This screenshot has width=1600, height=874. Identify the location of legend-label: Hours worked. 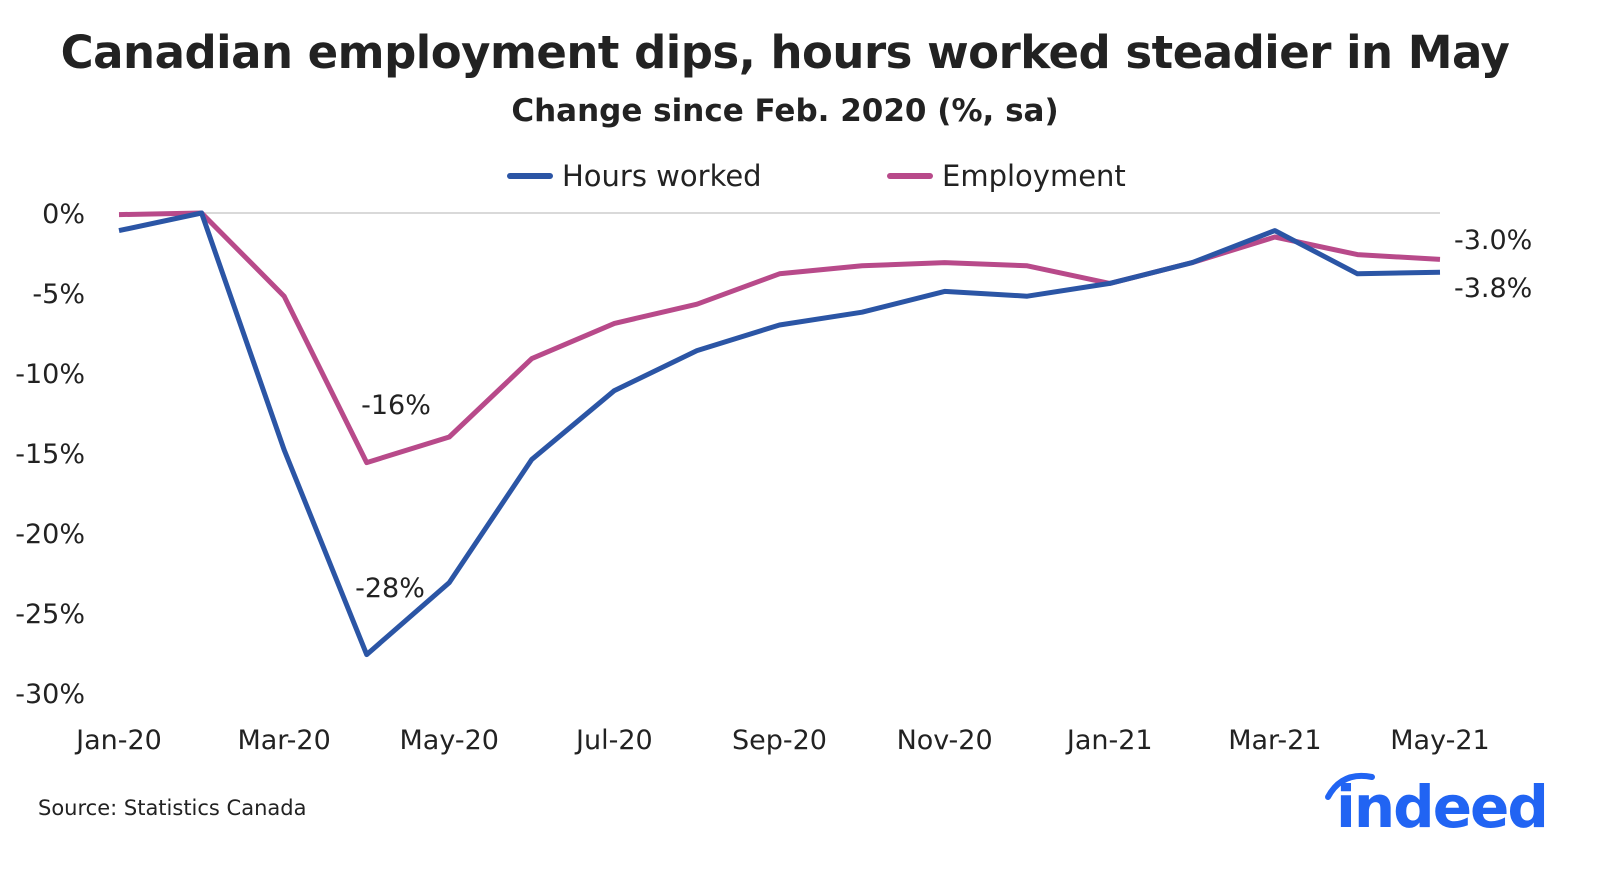
(662, 176).